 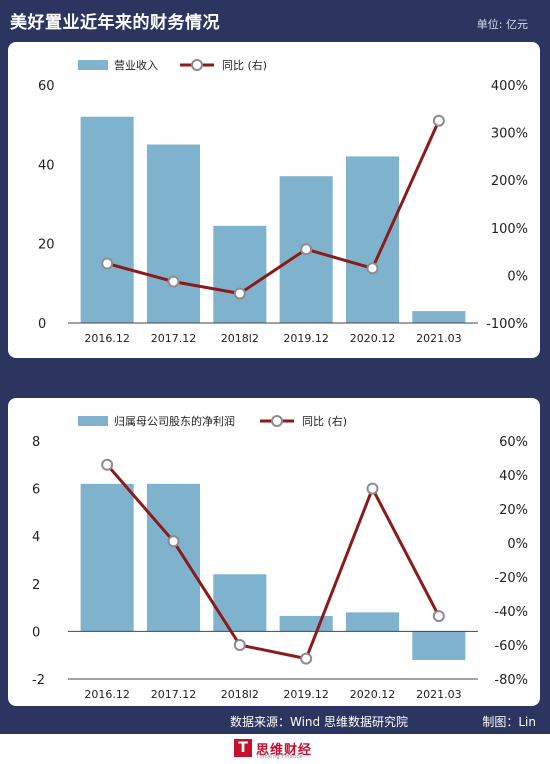 I want to click on chart2-x-tick-4: 2020.12, so click(x=373, y=694).